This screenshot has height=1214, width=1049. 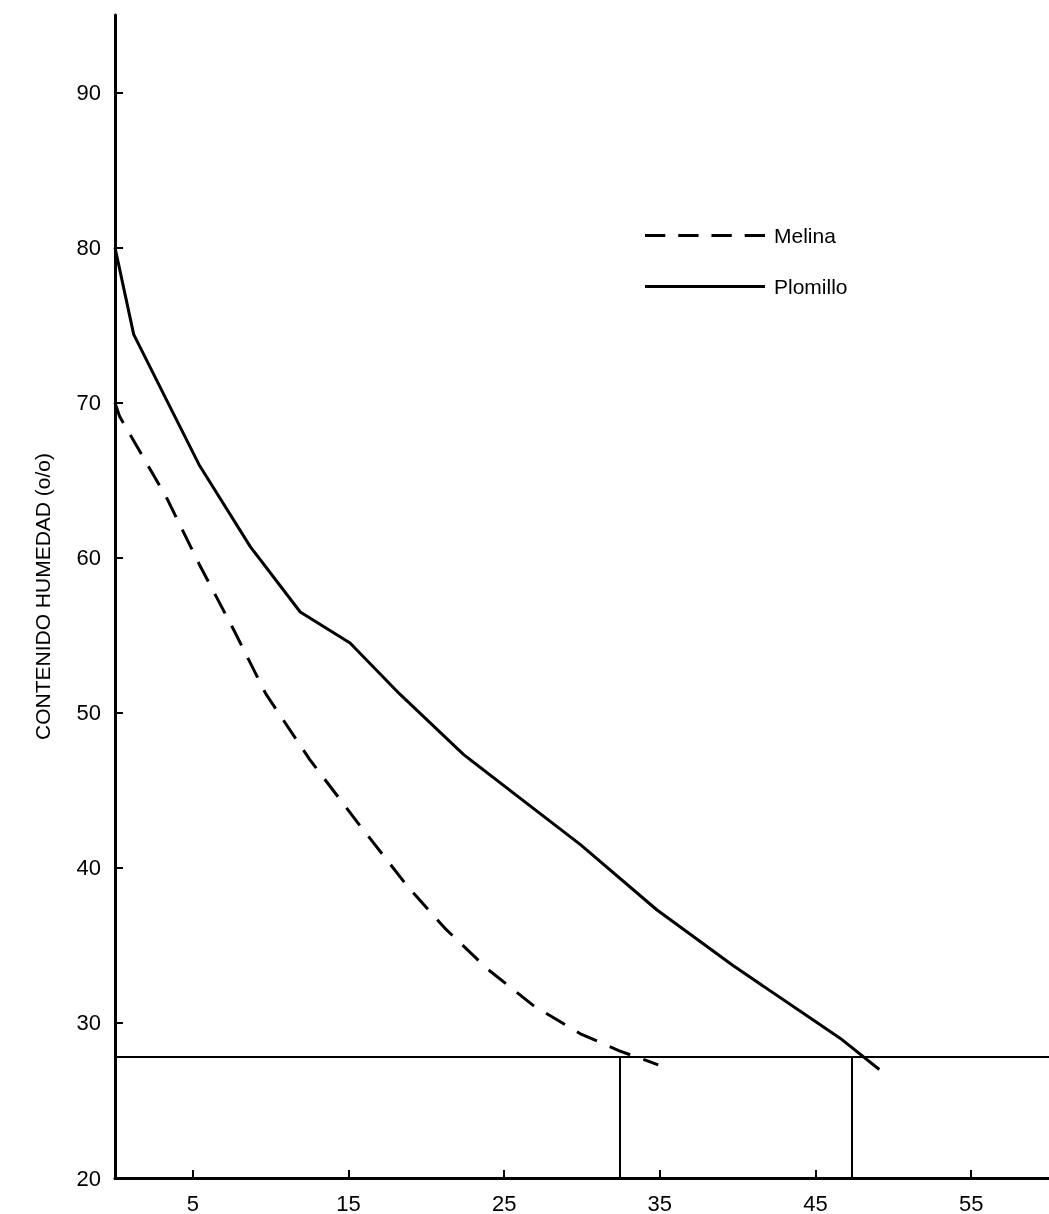 What do you see at coordinates (42, 596) in the screenshot?
I see `y-axis-title: CONTENIDO HUMEDAD (o/o)` at bounding box center [42, 596].